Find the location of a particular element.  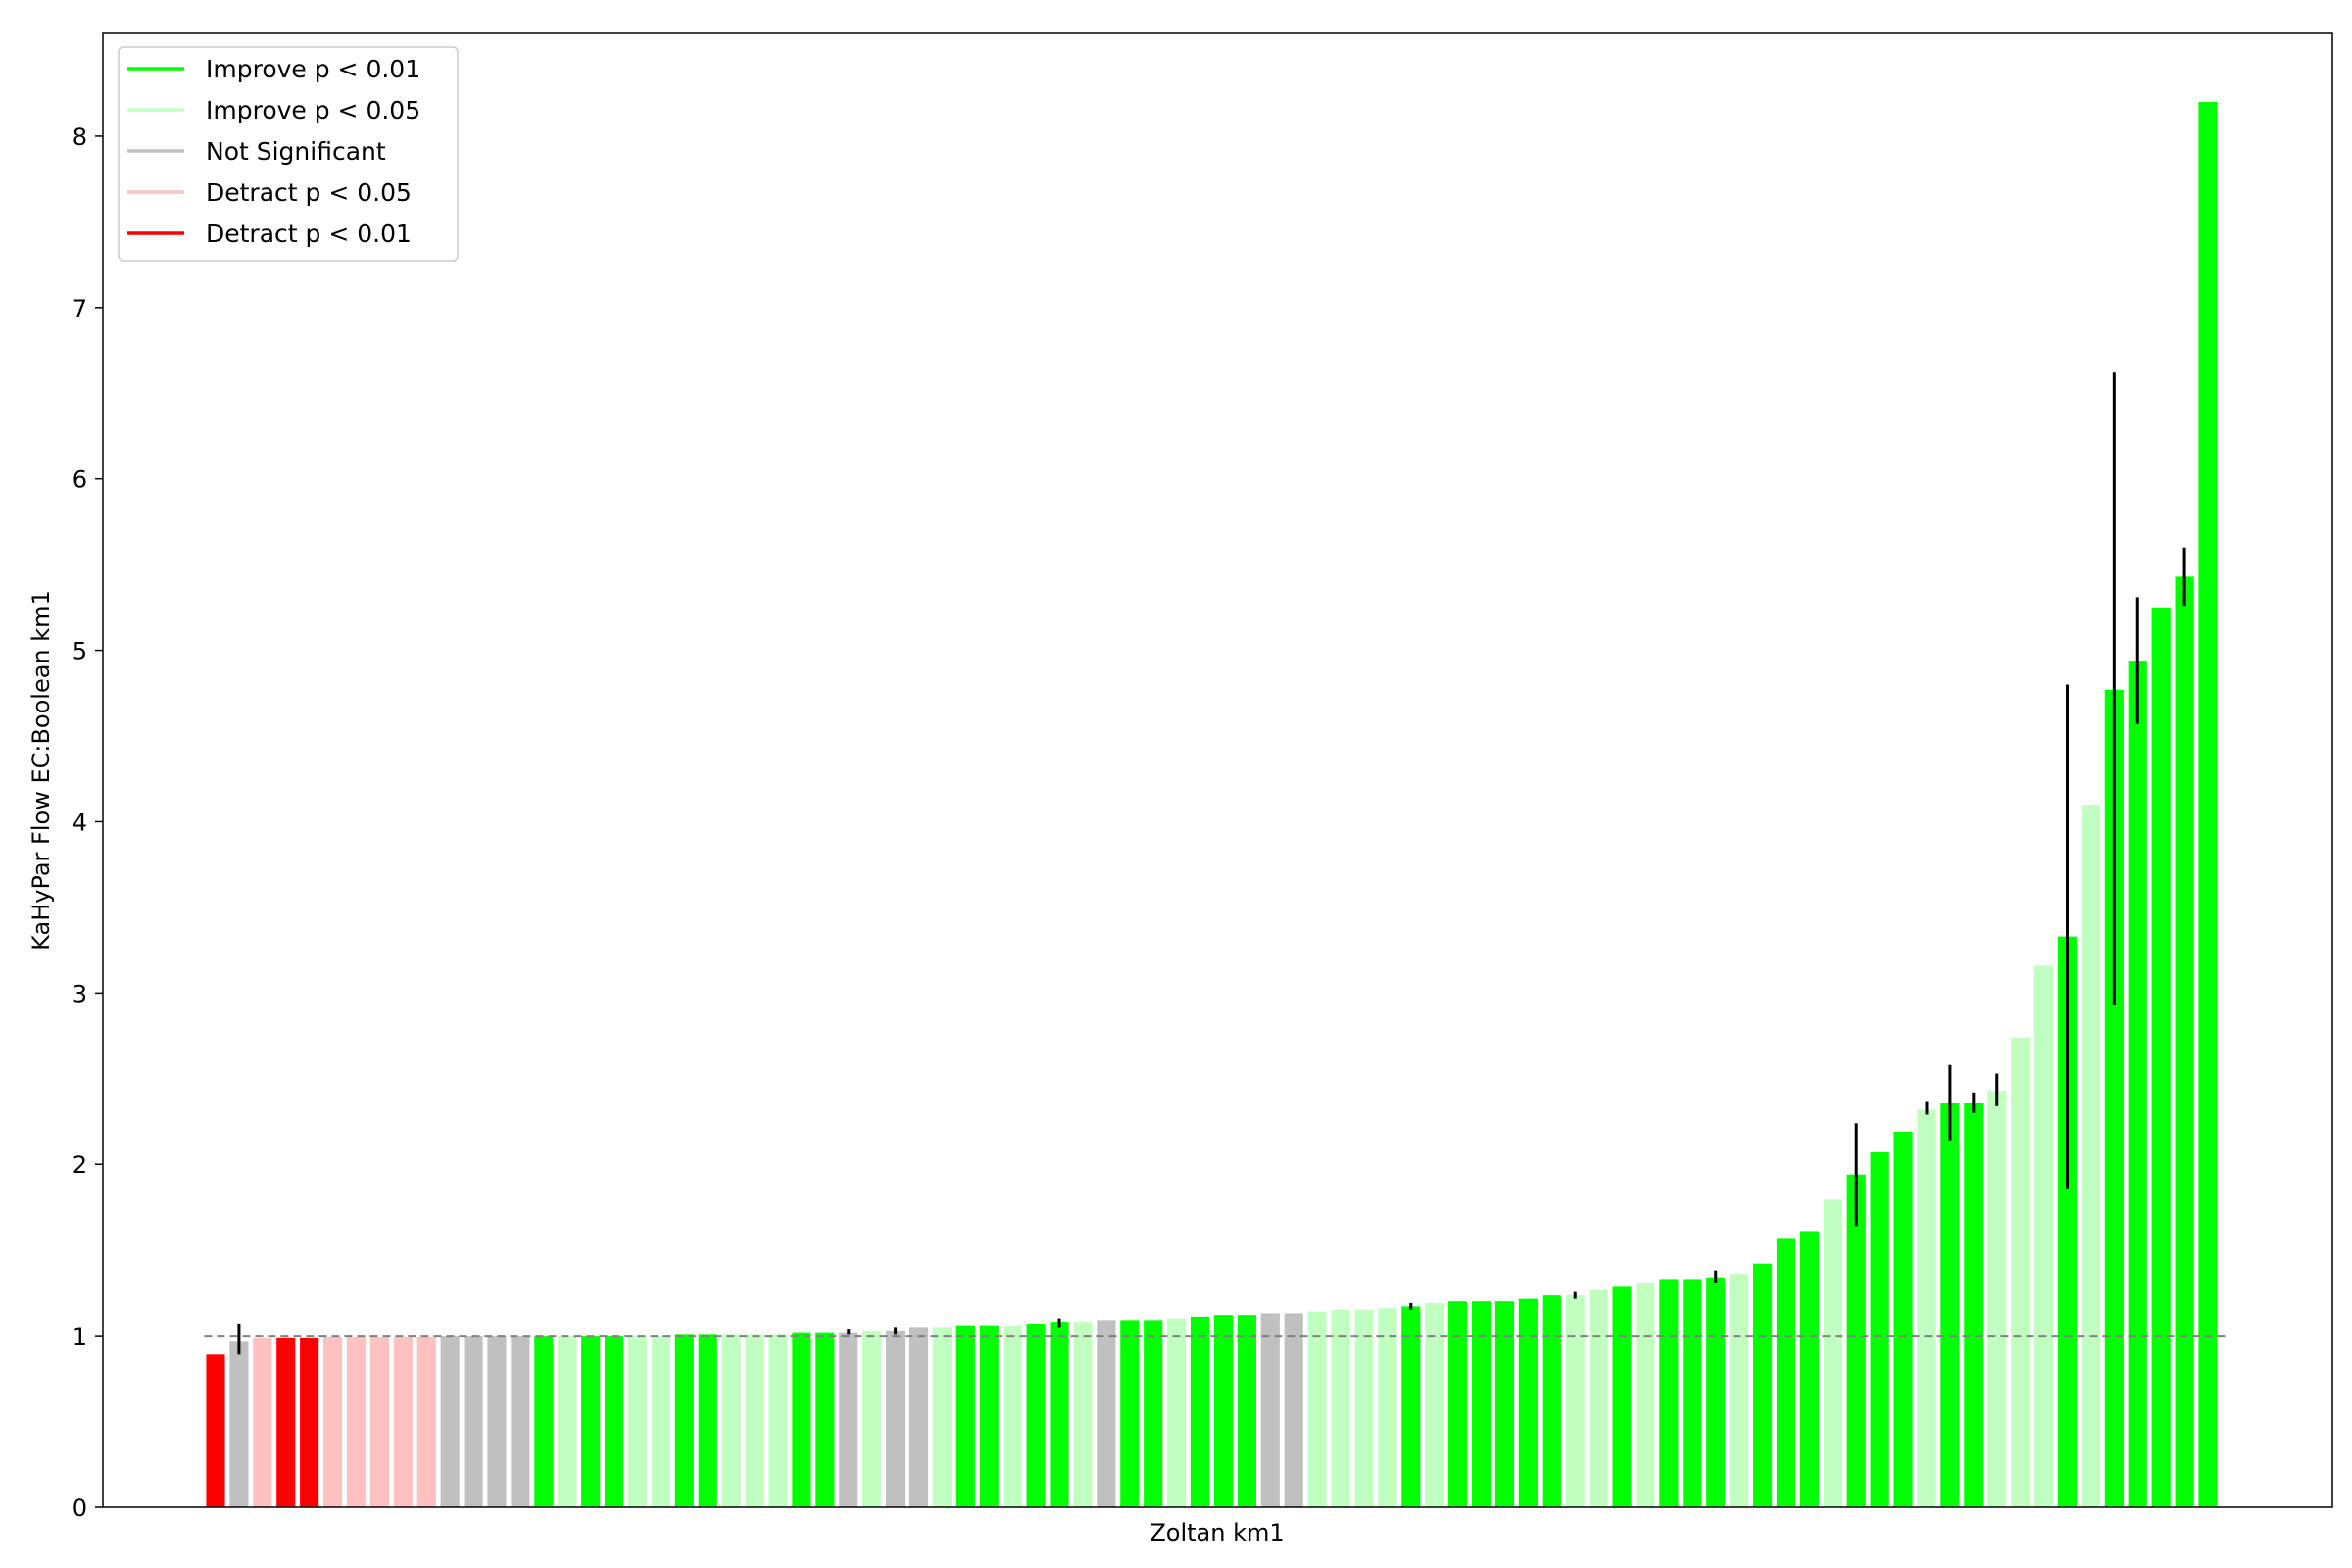

y-tick-label: 7 is located at coordinates (80, 308).